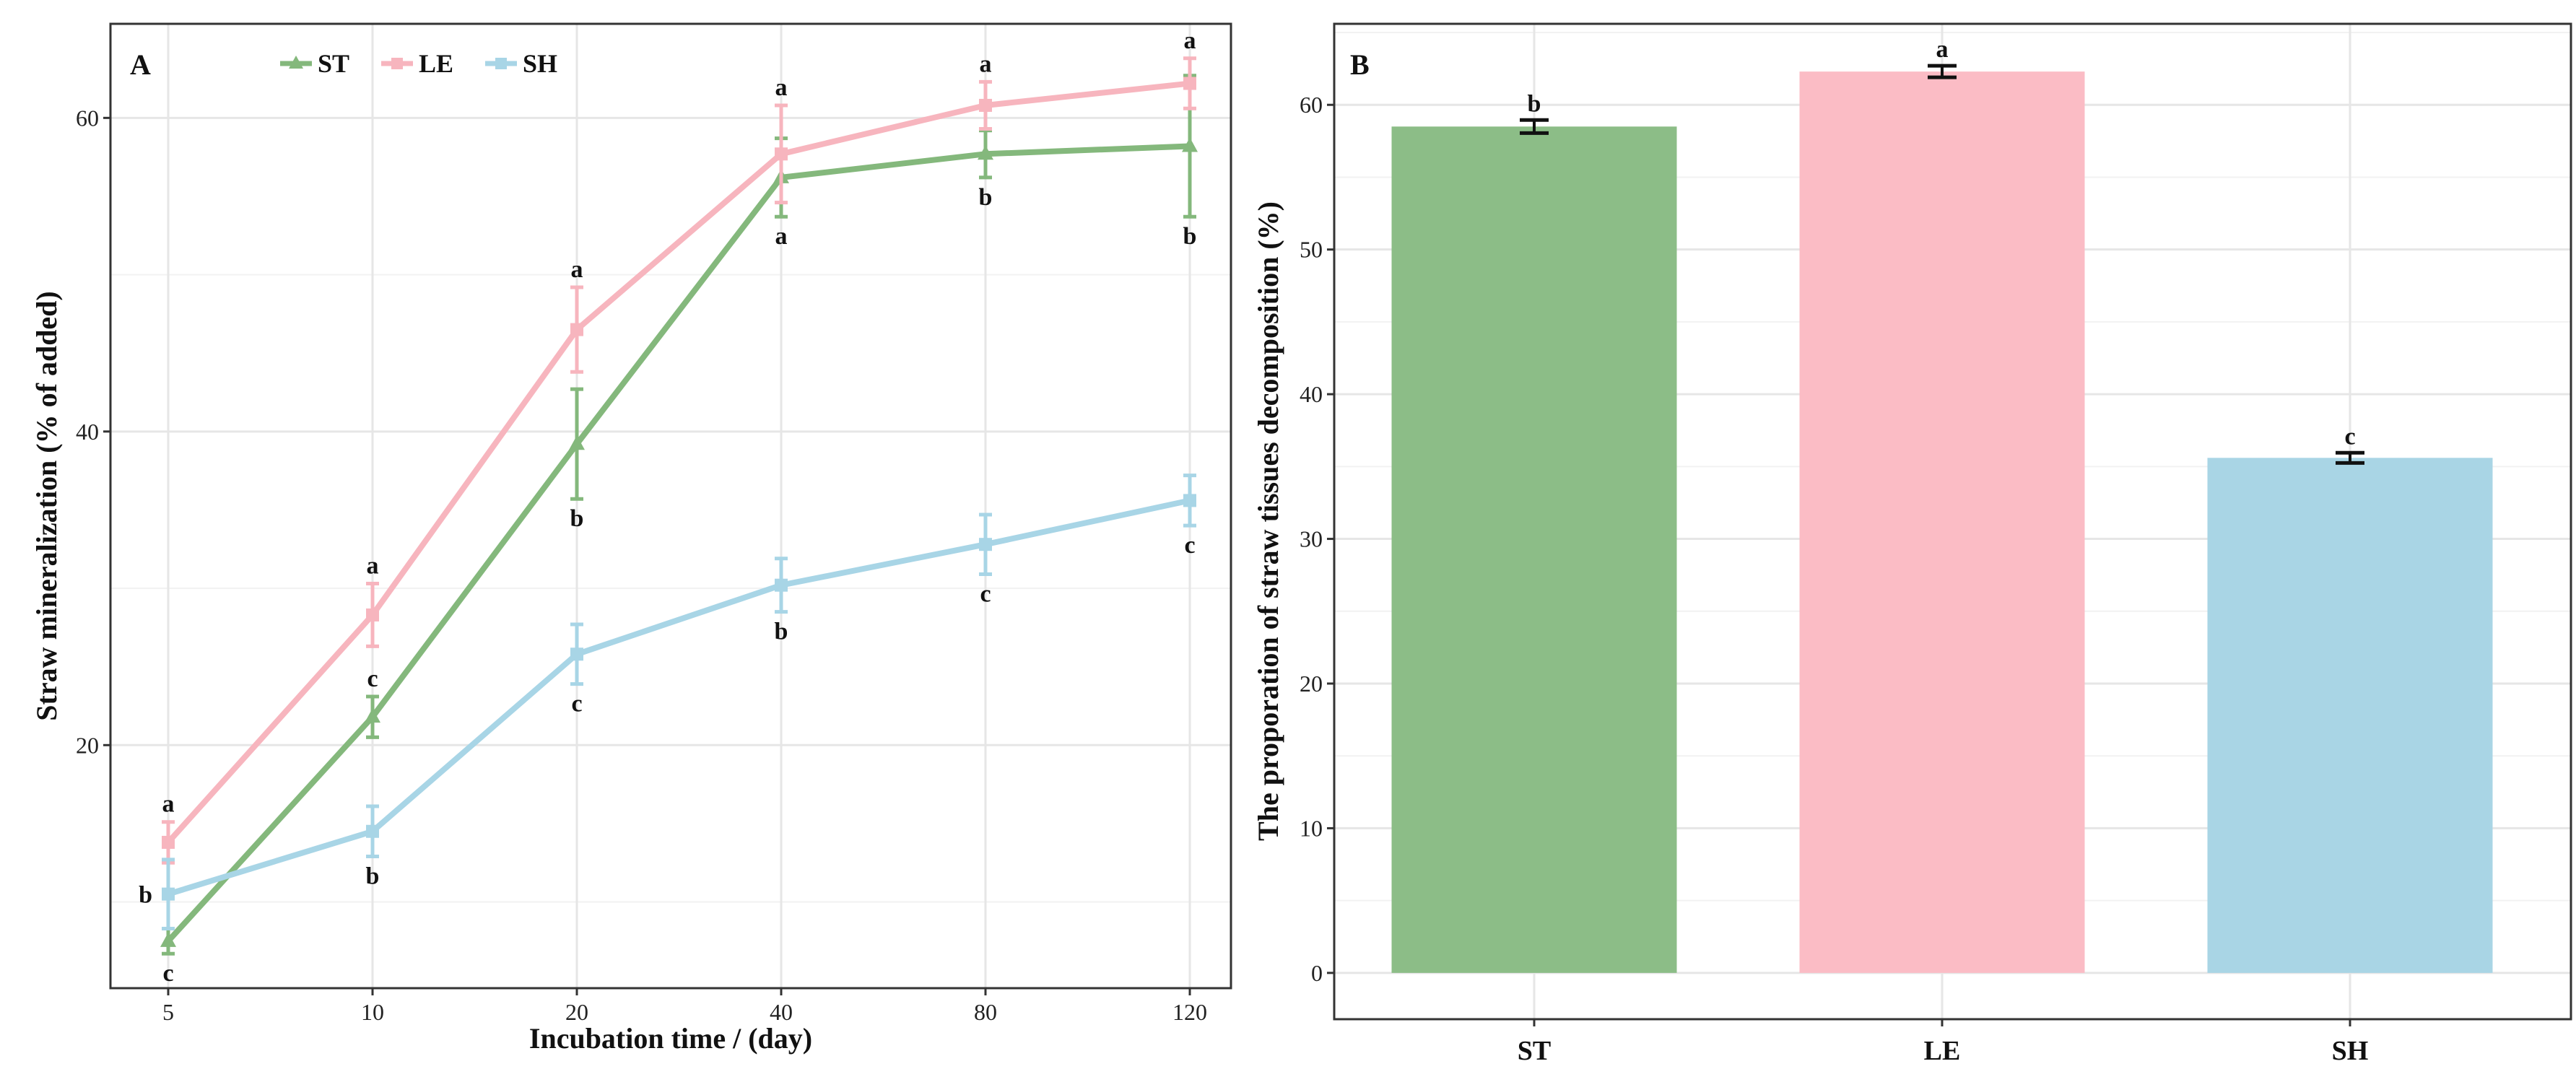  What do you see at coordinates (140, 64) in the screenshot?
I see `panel-a-label: A` at bounding box center [140, 64].